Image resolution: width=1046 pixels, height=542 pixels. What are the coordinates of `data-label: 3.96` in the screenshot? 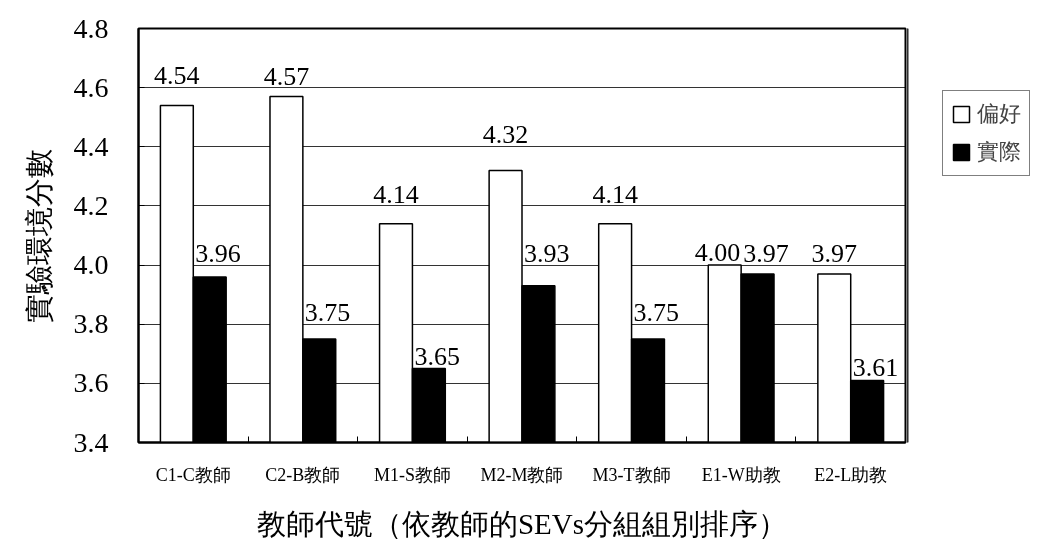 It's located at (218, 253).